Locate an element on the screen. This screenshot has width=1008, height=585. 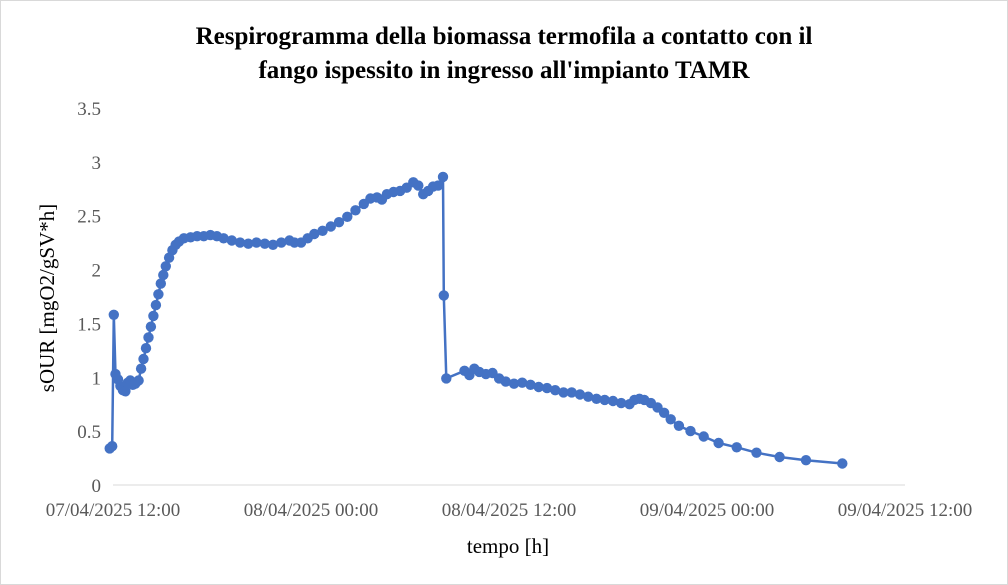
x-tick-label: 08/04/2025 12:00 is located at coordinates (509, 510).